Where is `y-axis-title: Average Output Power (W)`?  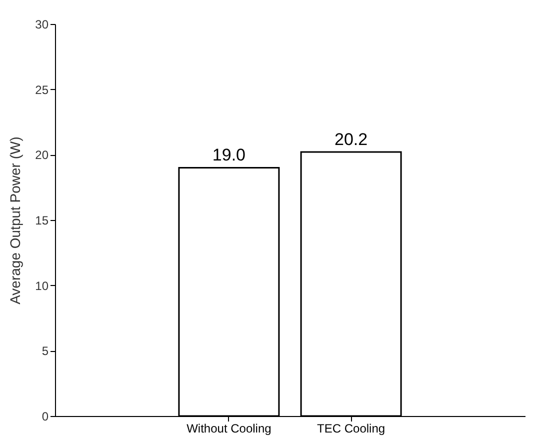 y-axis-title: Average Output Power (W) is located at coordinates (15, 220).